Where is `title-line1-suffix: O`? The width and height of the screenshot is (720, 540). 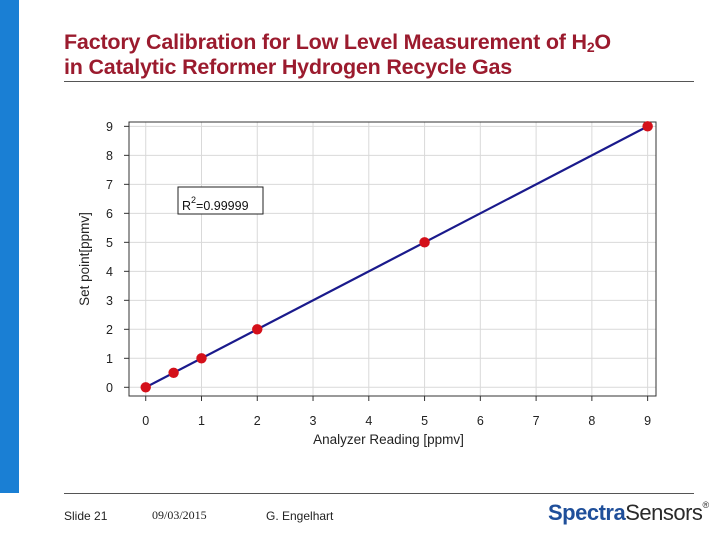 title-line1-suffix: O is located at coordinates (602, 42).